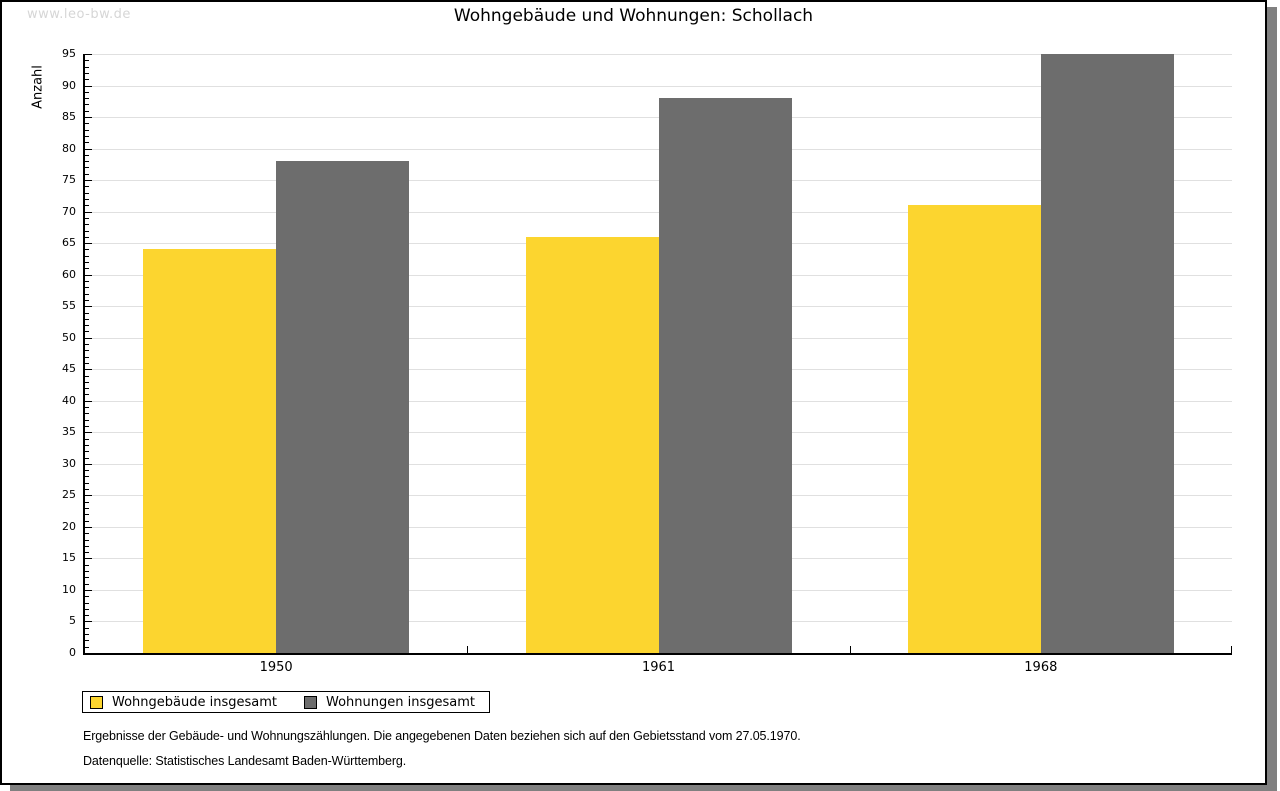  What do you see at coordinates (69, 463) in the screenshot?
I see `y-tick-label-30: 30` at bounding box center [69, 463].